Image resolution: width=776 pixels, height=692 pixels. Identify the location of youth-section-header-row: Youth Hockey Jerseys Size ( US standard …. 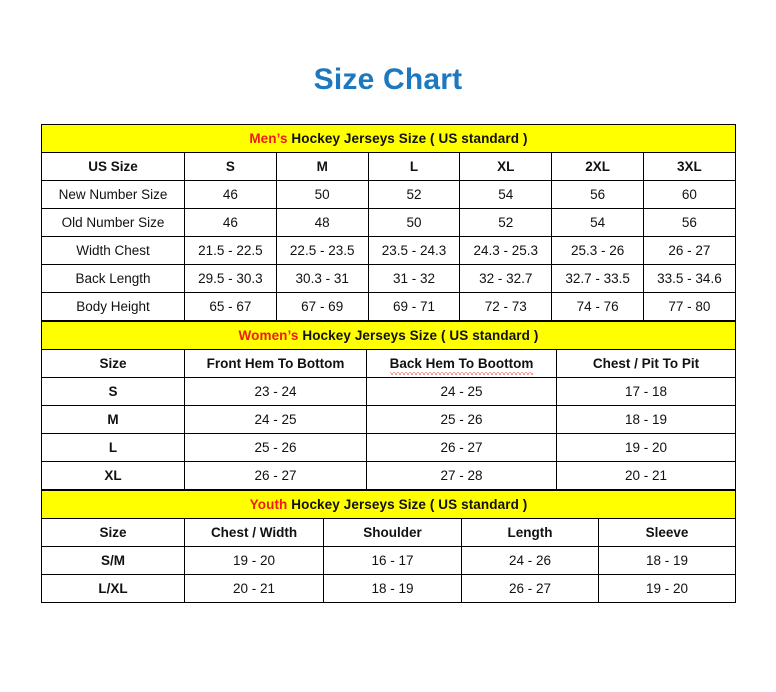
(388, 504).